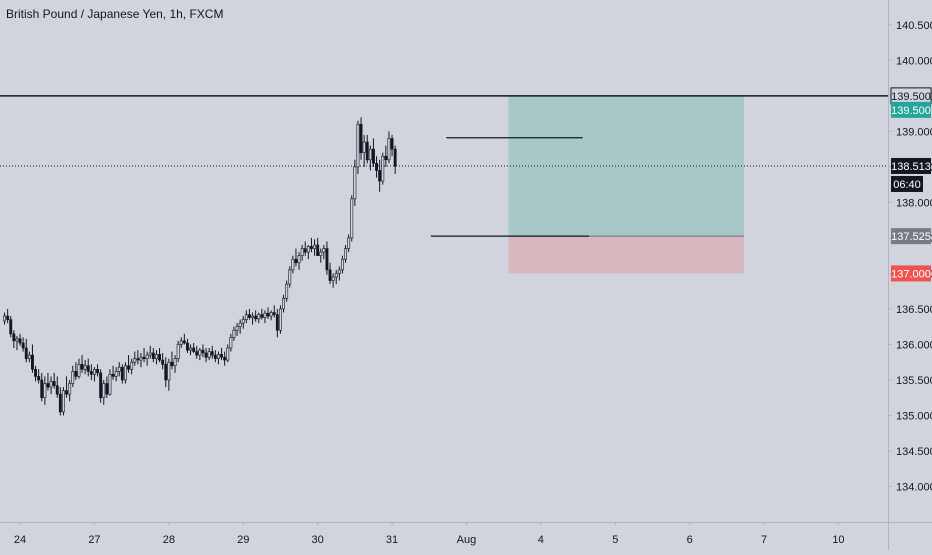 This screenshot has width=932, height=555. I want to click on chart-title: British Pound / Japanese Yen, 1h, FXCM, so click(115, 14).